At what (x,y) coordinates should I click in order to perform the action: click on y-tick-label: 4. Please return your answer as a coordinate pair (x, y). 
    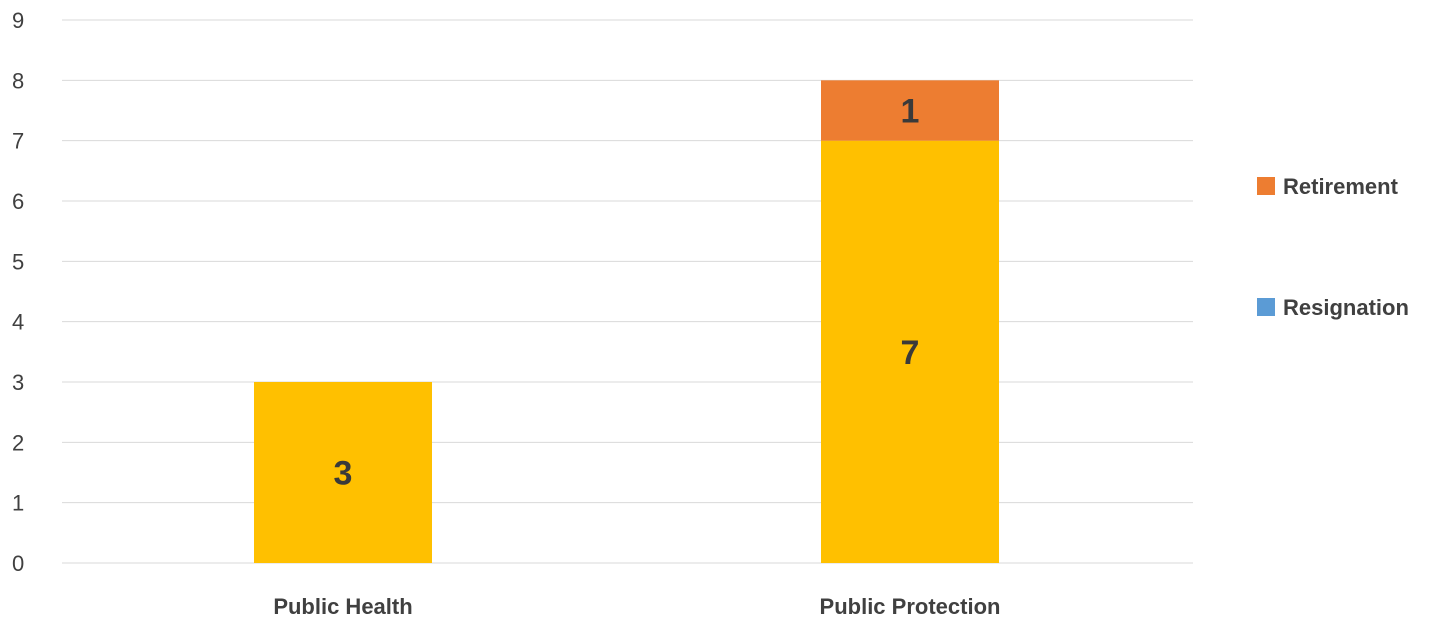
    Looking at the image, I should click on (18, 322).